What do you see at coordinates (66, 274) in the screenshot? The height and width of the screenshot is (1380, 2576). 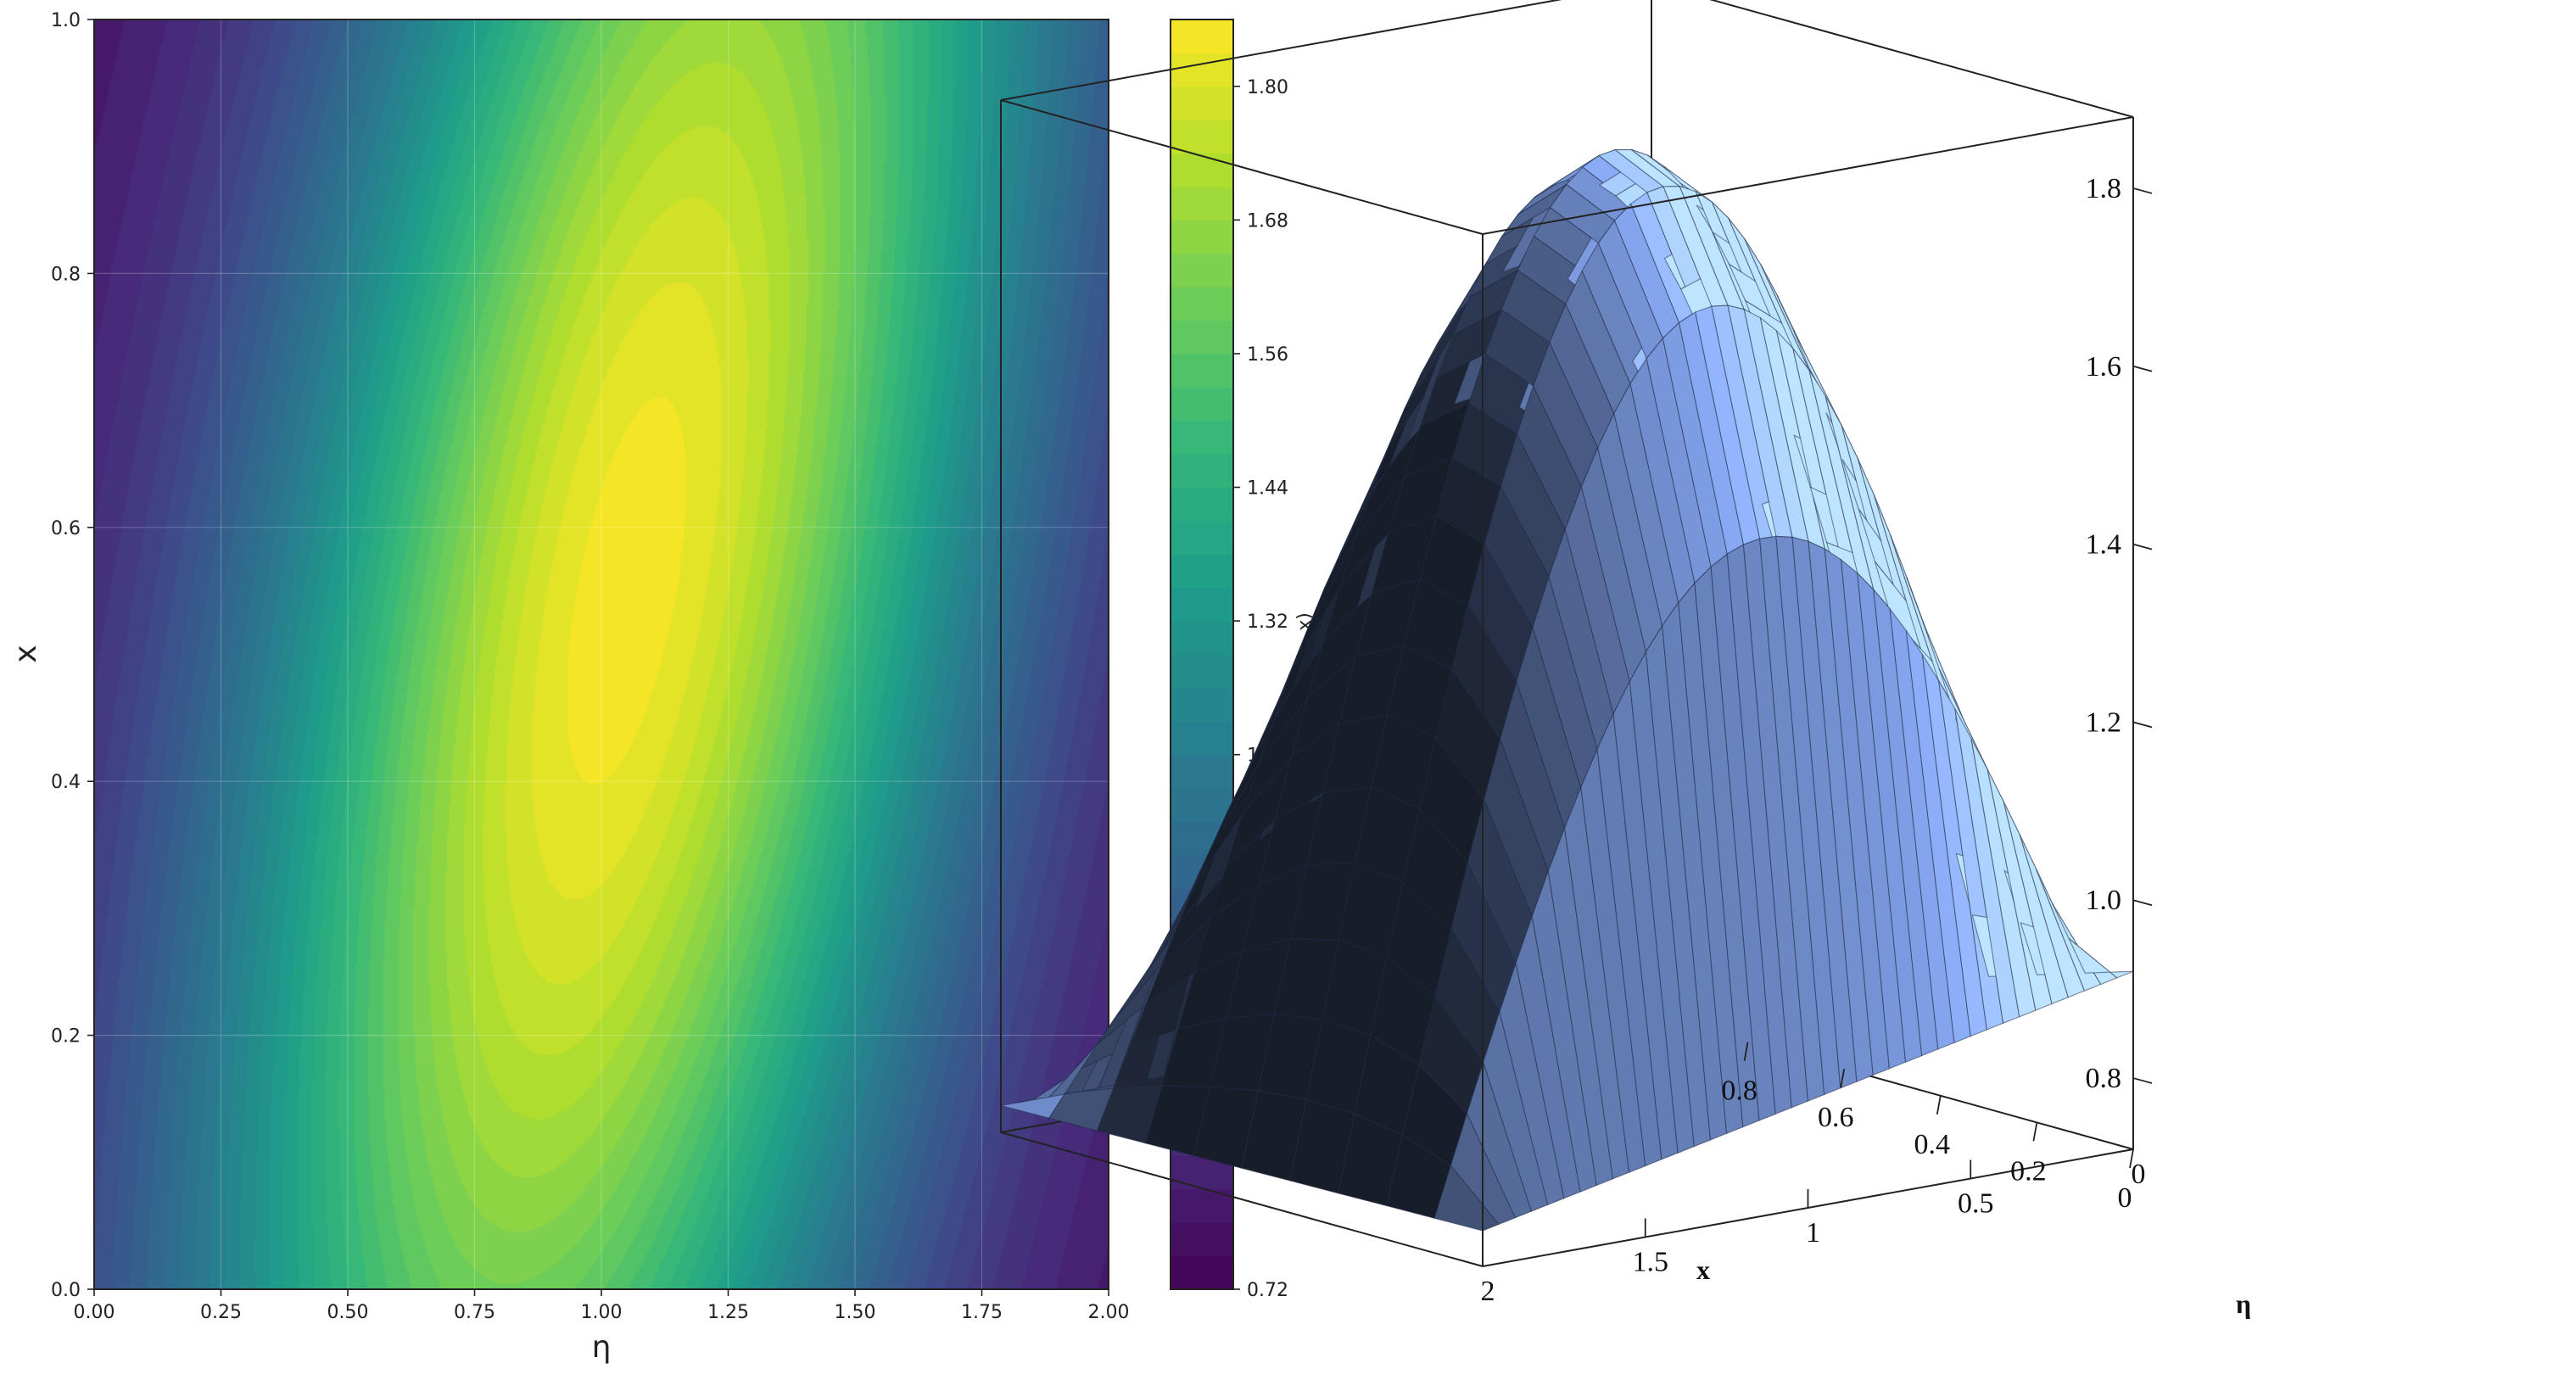 I see `y-tick-label: 0.8` at bounding box center [66, 274].